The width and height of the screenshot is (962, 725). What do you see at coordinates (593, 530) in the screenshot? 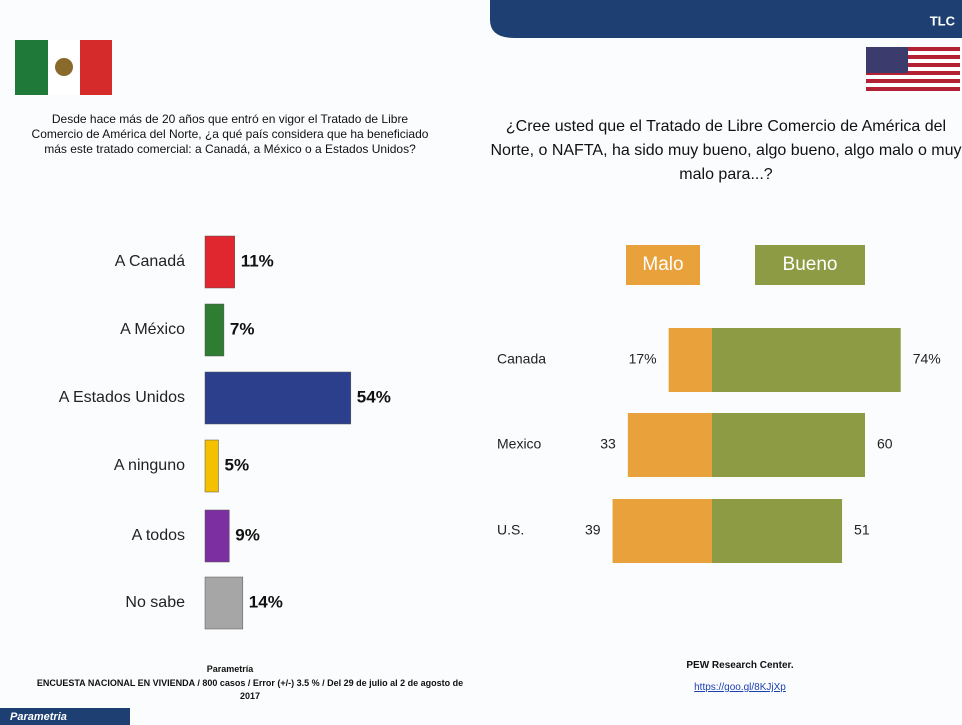
I see `value-label: 39` at bounding box center [593, 530].